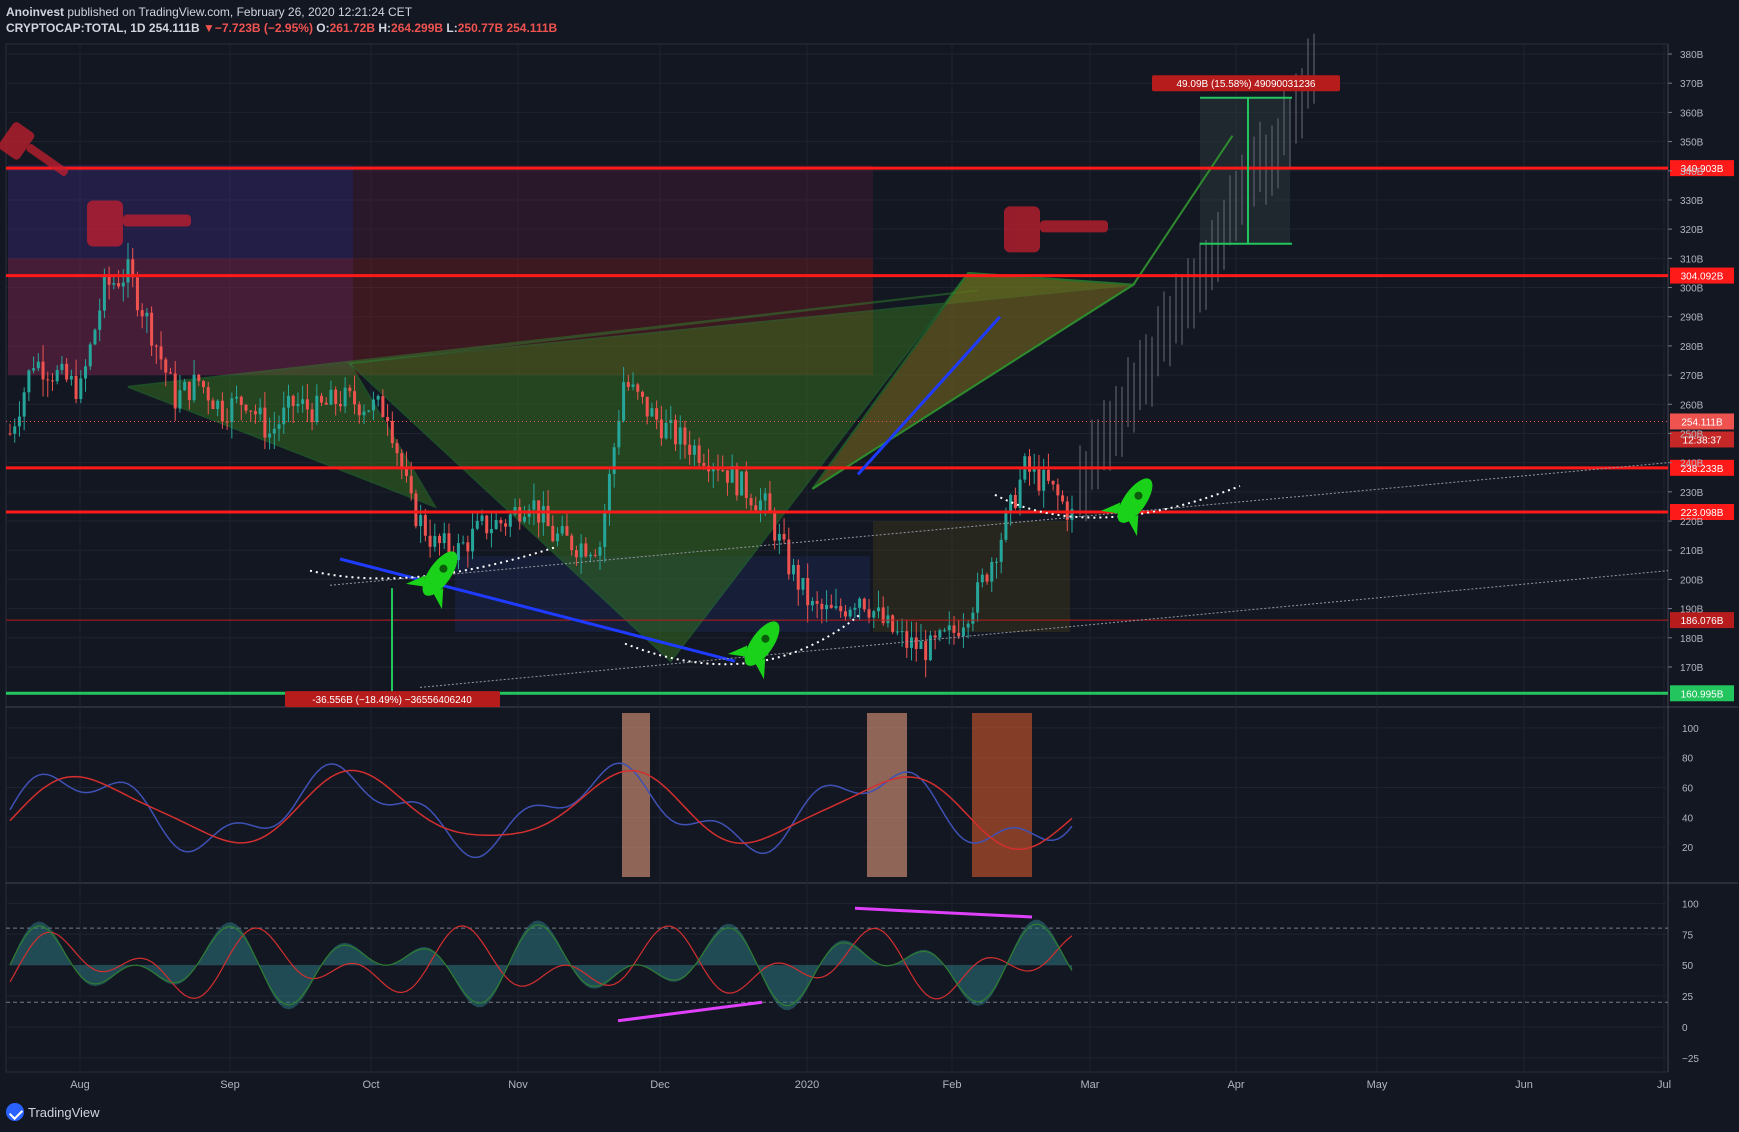 The height and width of the screenshot is (1132, 1739). Describe the element at coordinates (1090, 1085) in the screenshot. I see `x-tick-label: Mar` at that location.